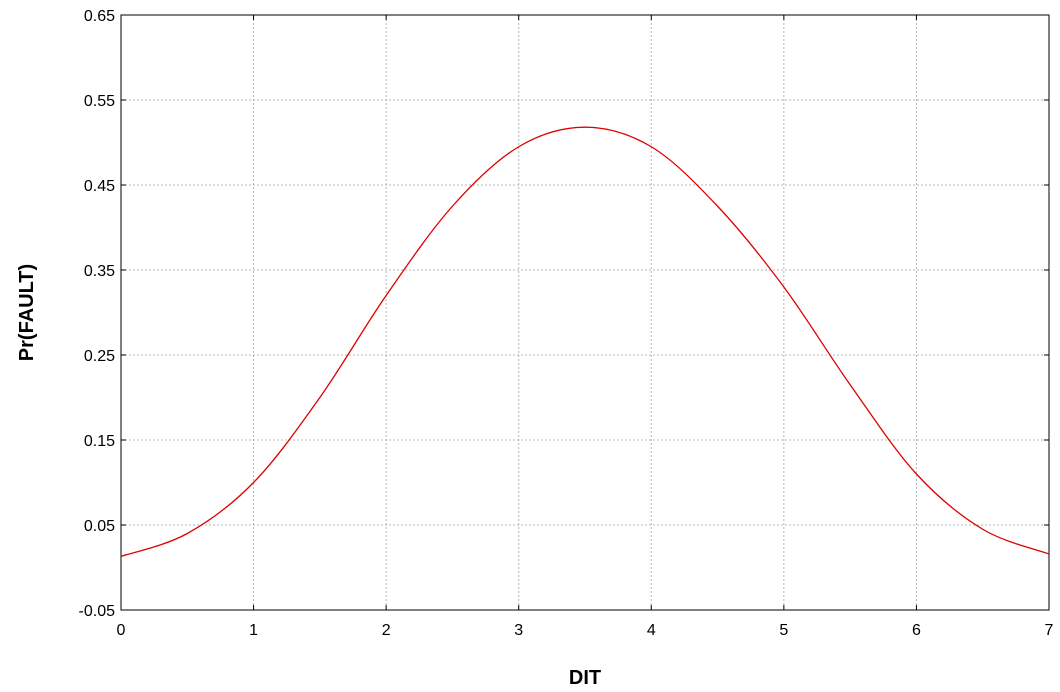 The image size is (1060, 692). What do you see at coordinates (783, 630) in the screenshot?
I see `x-tick-label: 5` at bounding box center [783, 630].